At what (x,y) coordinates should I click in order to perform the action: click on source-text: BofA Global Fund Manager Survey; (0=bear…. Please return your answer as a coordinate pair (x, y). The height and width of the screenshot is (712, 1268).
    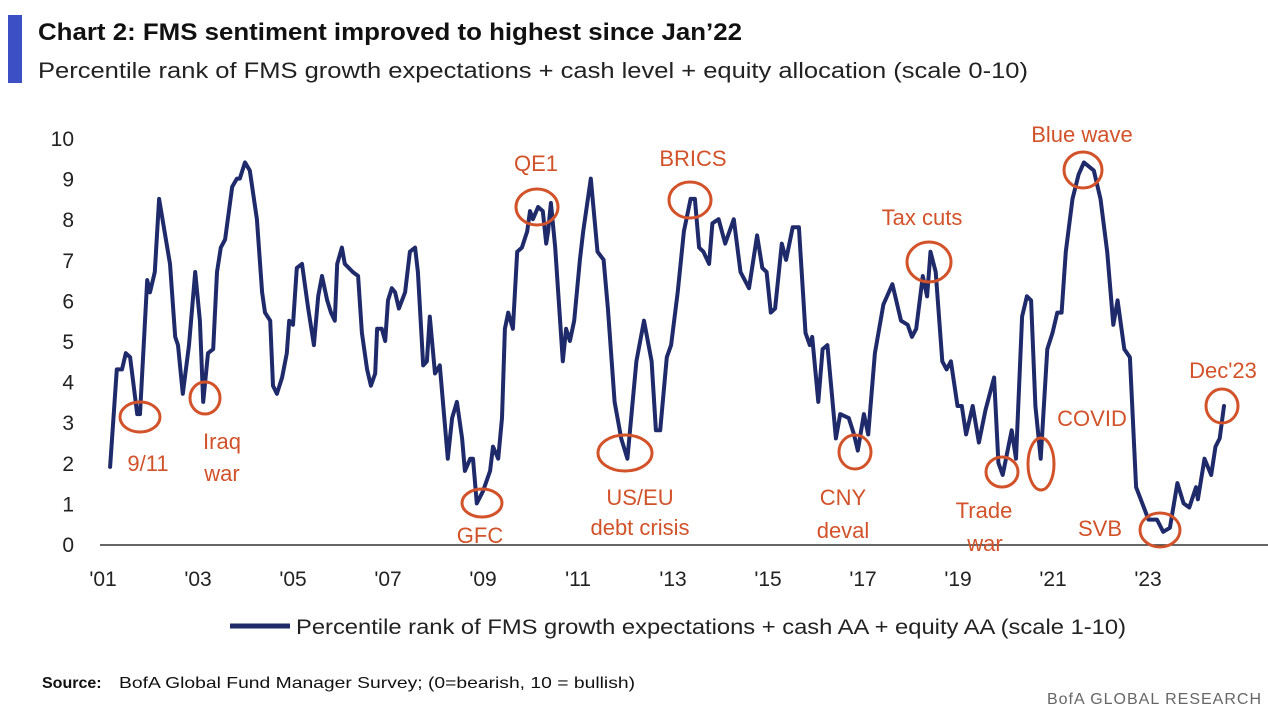
    Looking at the image, I should click on (377, 683).